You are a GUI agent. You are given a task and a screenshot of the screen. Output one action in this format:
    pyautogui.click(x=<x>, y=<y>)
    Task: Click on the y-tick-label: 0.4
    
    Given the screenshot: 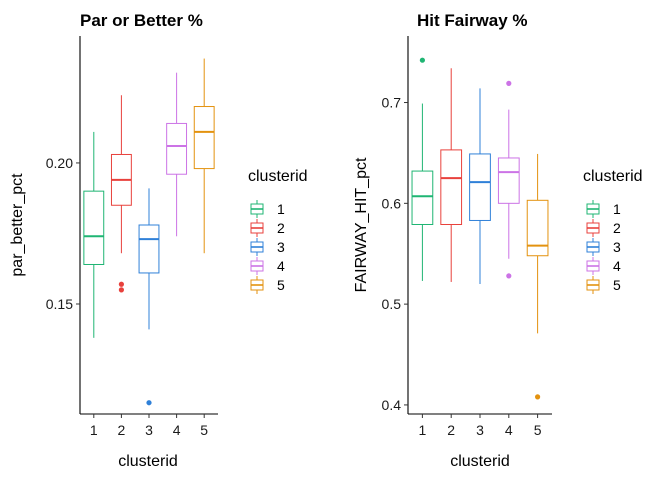 What is the action you would take?
    pyautogui.click(x=392, y=405)
    